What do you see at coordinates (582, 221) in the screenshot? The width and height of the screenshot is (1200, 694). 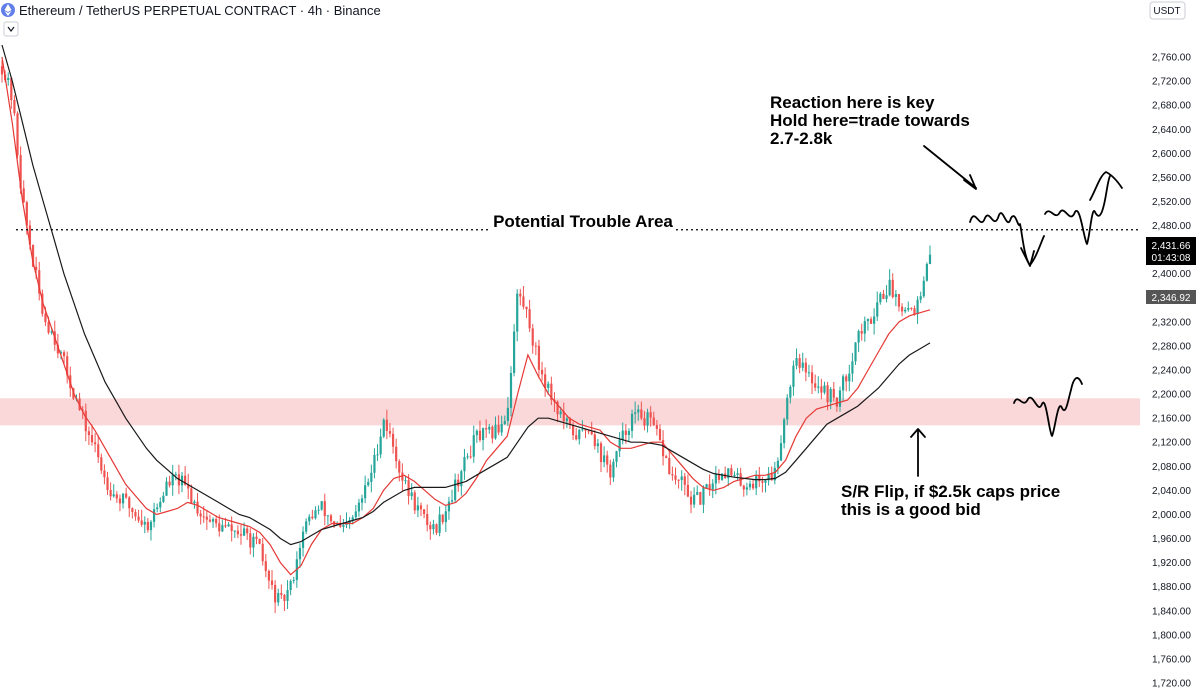 I see `trouble-area-label-bg` at bounding box center [582, 221].